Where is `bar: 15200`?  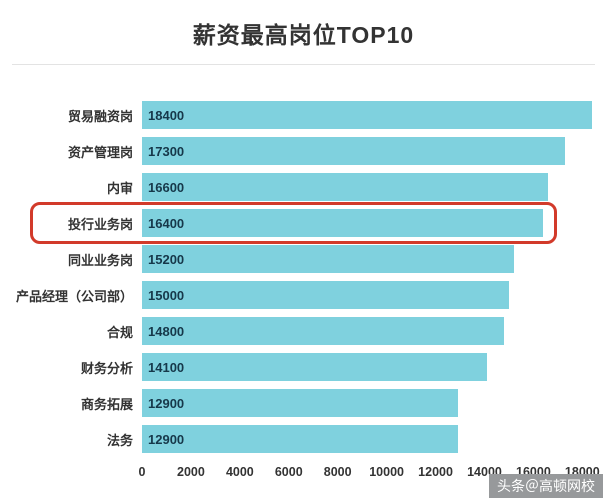
bar: 15200 is located at coordinates (328, 259).